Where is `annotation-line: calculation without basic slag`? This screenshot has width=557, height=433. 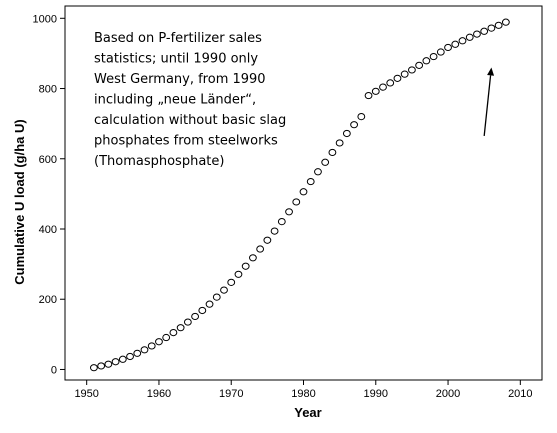 annotation-line: calculation without basic slag is located at coordinates (190, 120).